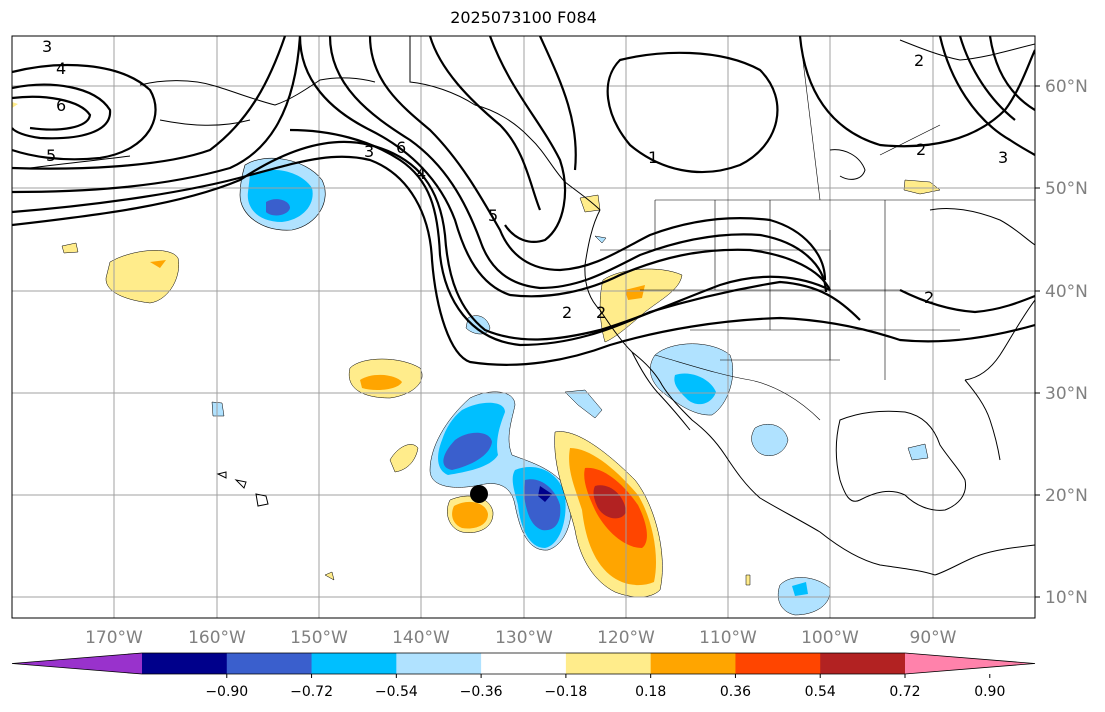 This screenshot has height=712, width=1105. I want to click on lat-label: 40°N, so click(1066, 292).